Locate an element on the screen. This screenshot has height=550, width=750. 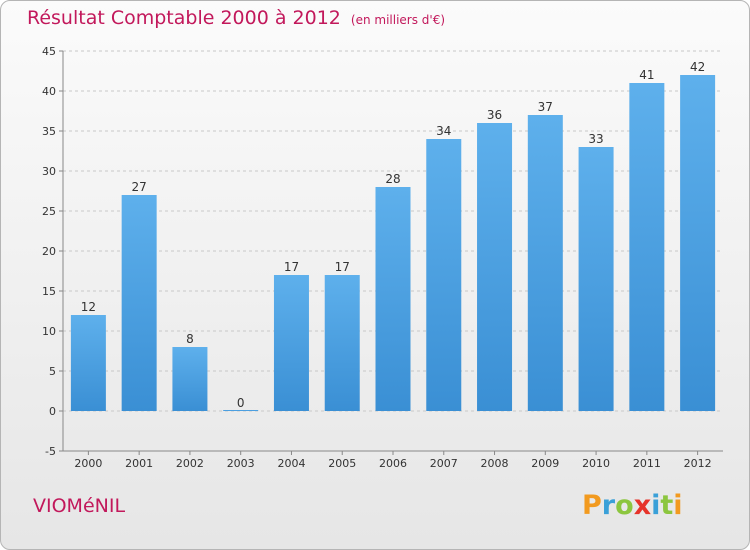
town-name: VIOMéNIL is located at coordinates (79, 506).